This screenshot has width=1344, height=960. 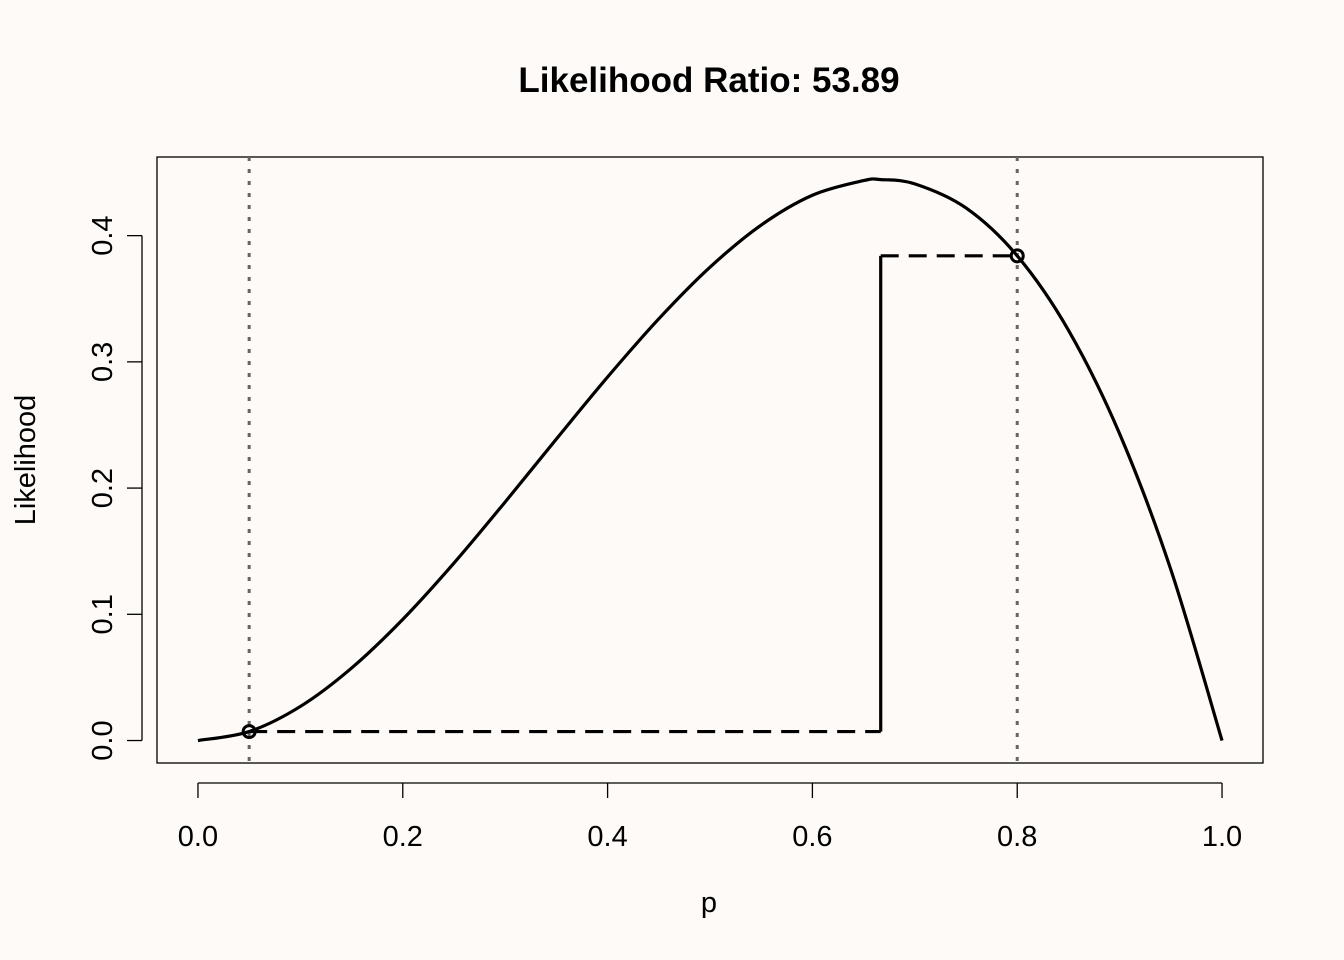 I want to click on x-tick-label: 0.8, so click(x=1017, y=837).